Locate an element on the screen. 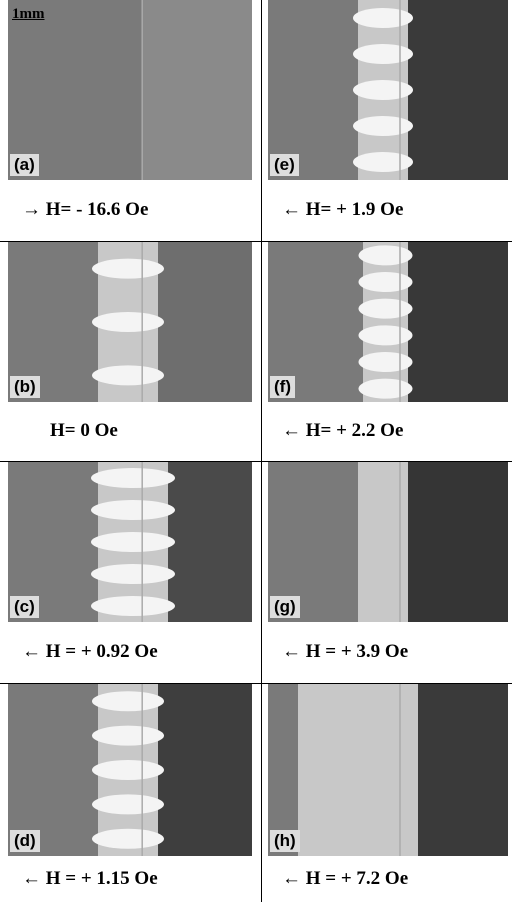  panel-label: (d) is located at coordinates (25, 841).